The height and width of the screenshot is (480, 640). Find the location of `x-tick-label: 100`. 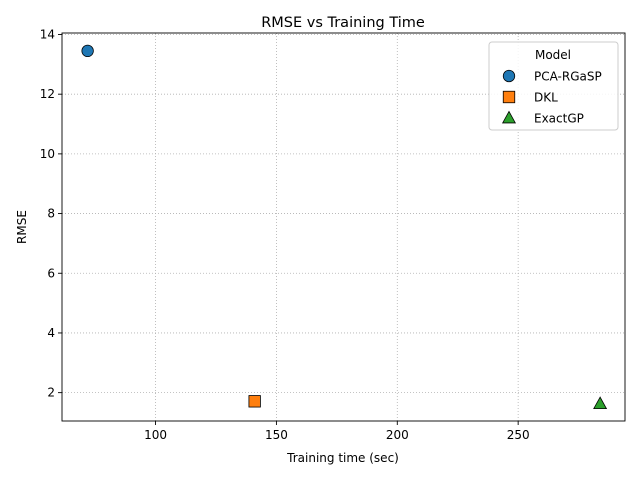

x-tick-label: 100 is located at coordinates (155, 435).